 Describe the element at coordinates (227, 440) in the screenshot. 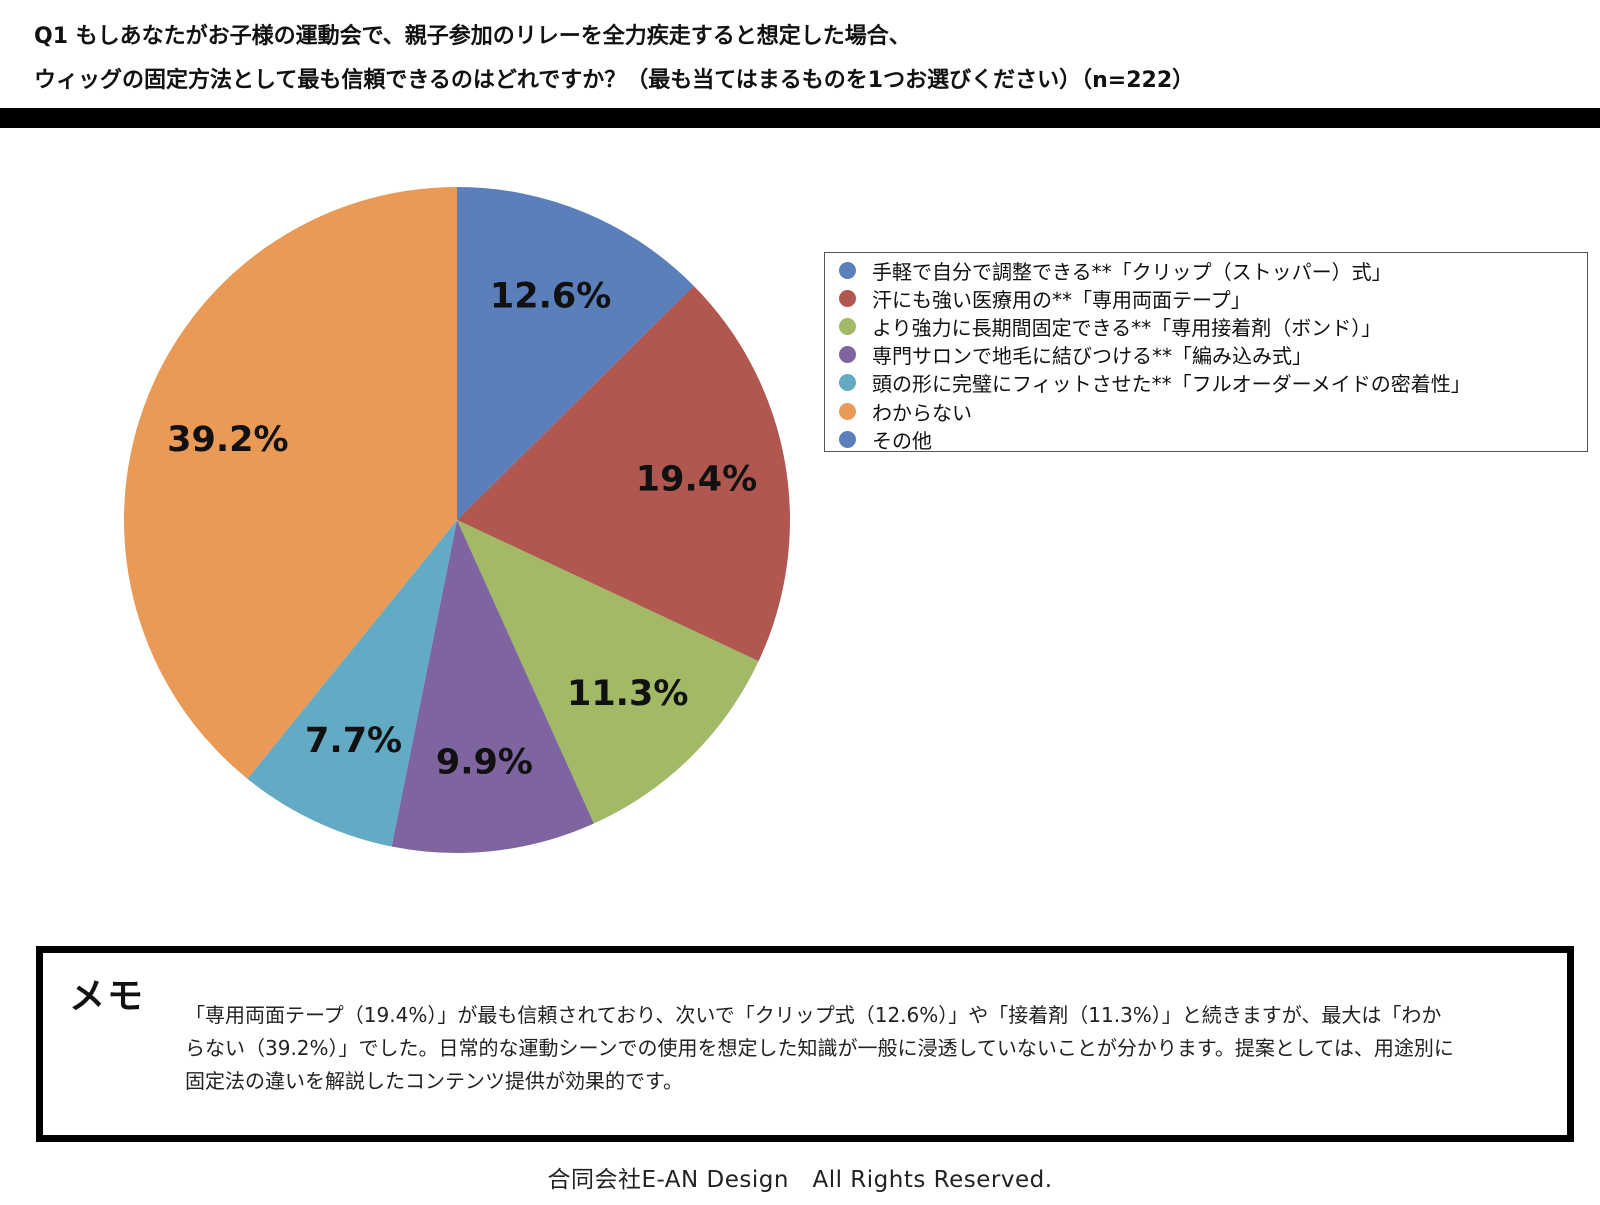

I see `pie-slice-label-5: 39.2%` at that location.